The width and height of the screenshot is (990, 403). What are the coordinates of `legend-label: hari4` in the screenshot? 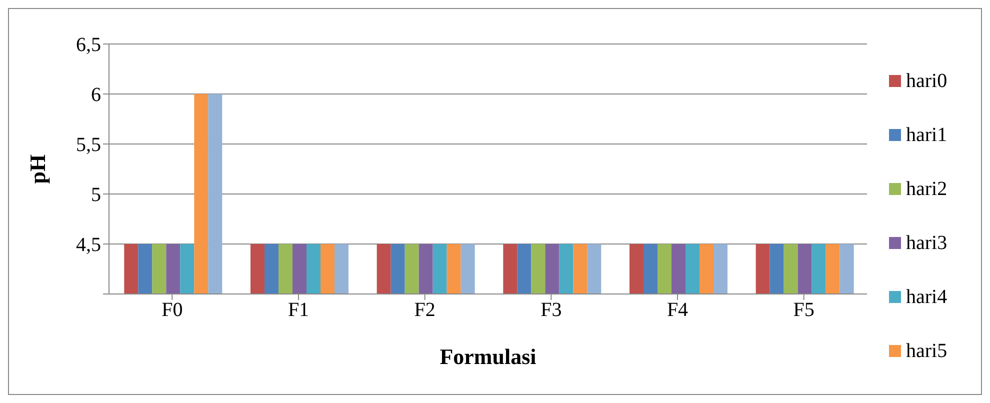 It's located at (927, 297).